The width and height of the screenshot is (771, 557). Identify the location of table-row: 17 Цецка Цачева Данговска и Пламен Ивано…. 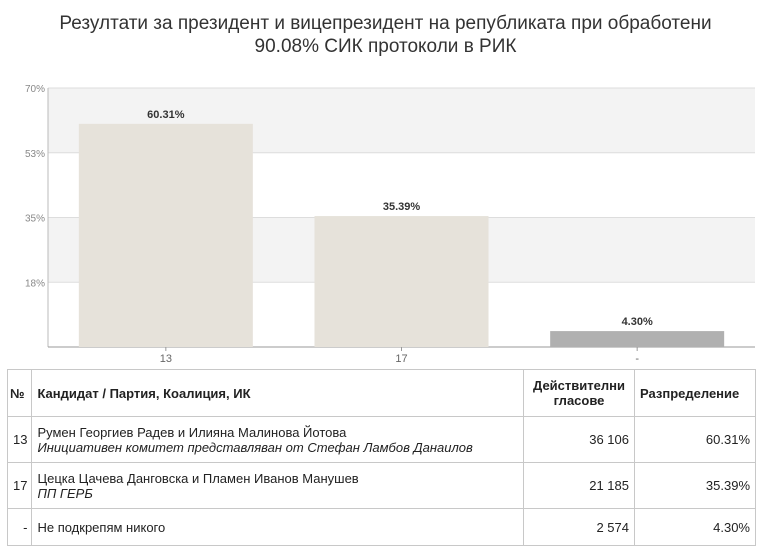
(381, 485).